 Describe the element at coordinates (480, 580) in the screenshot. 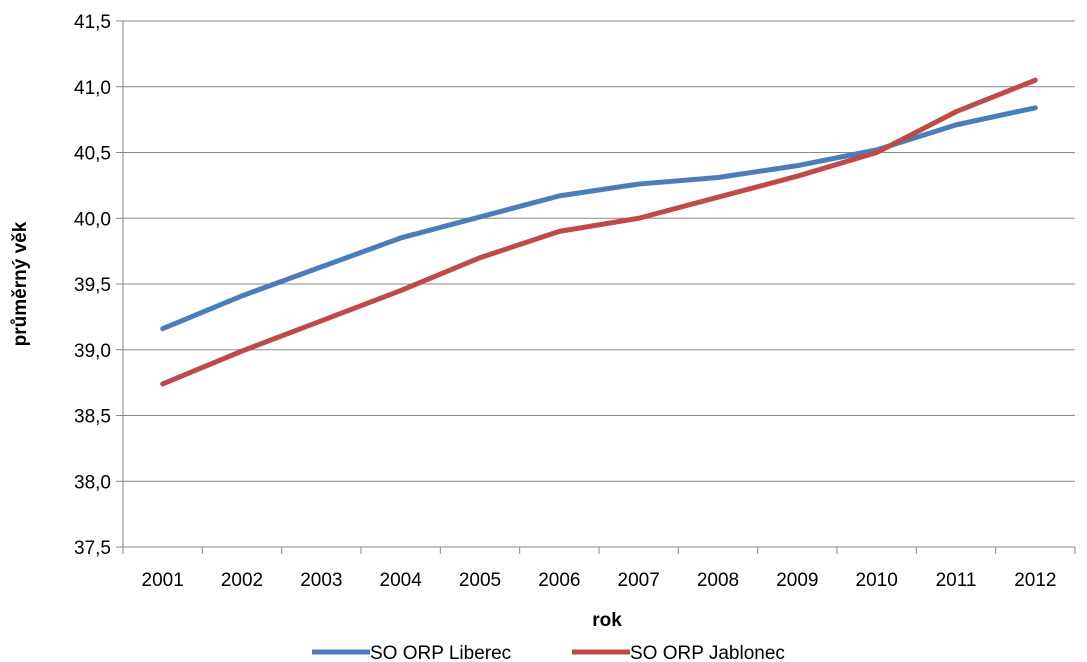

I see `x-tick-label: 2005` at that location.